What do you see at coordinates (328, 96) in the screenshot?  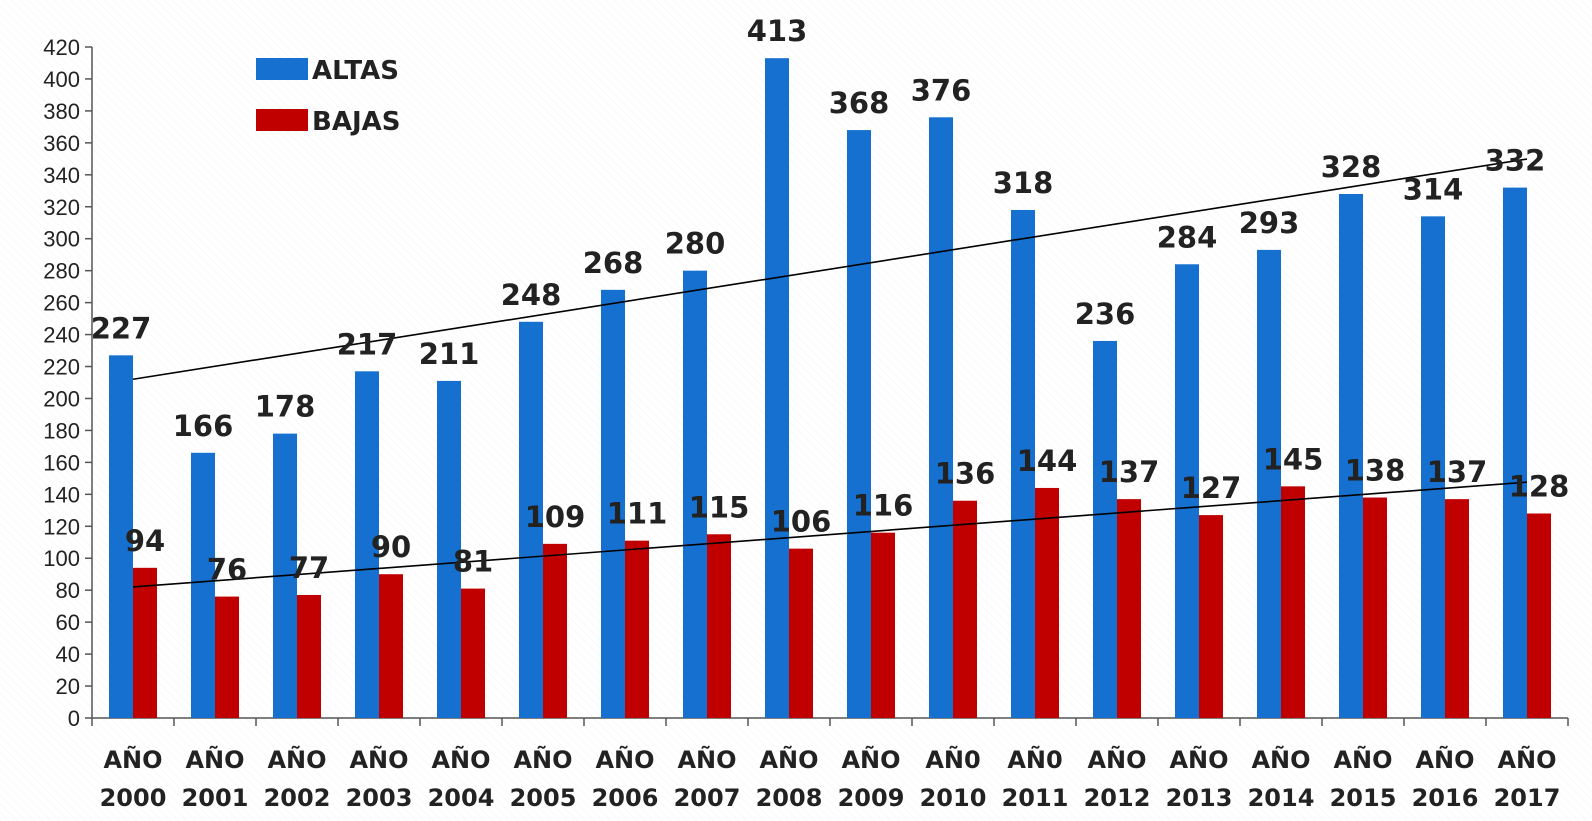 I see `legend: ALTAS BAJAS` at bounding box center [328, 96].